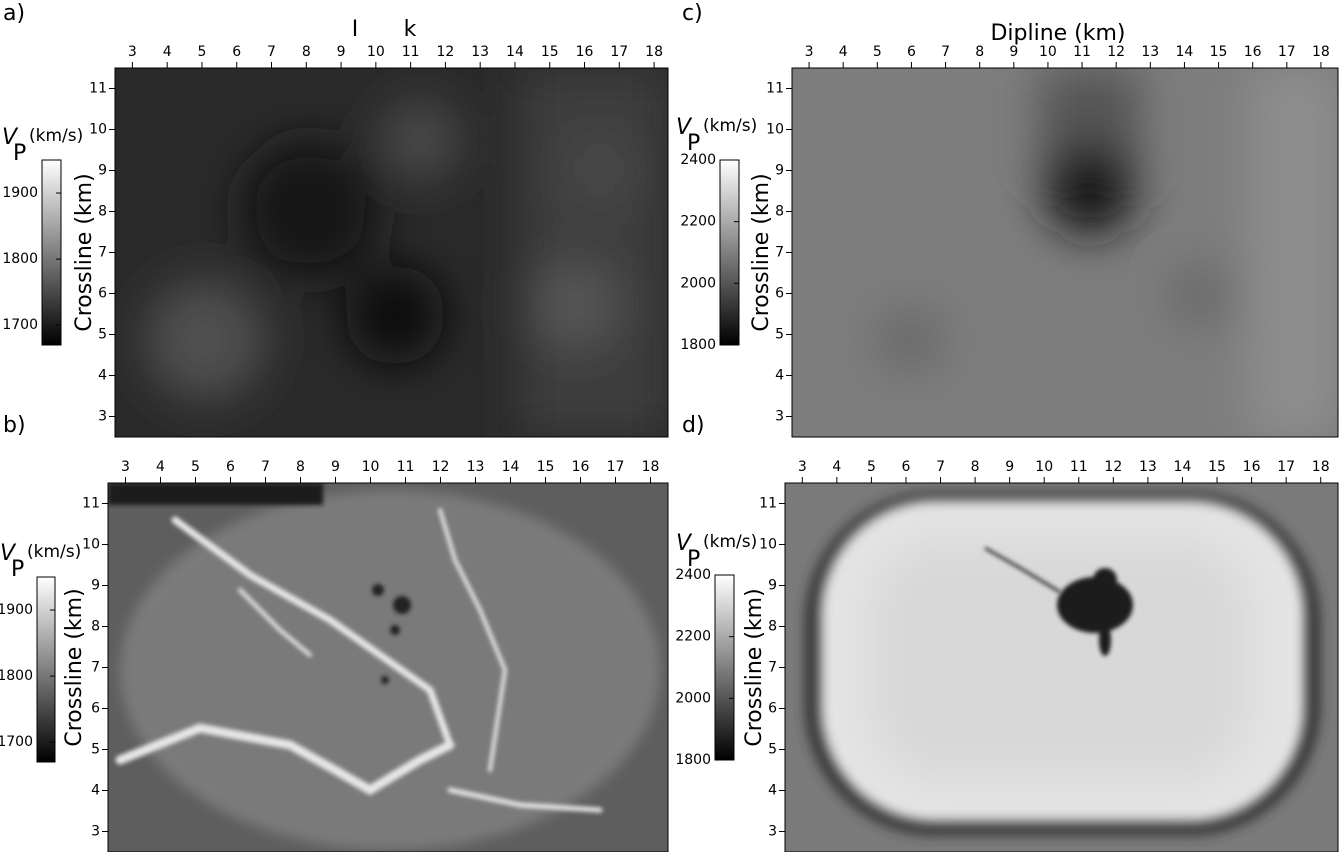  I want to click on y-tick-label: 6, so click(95, 709).